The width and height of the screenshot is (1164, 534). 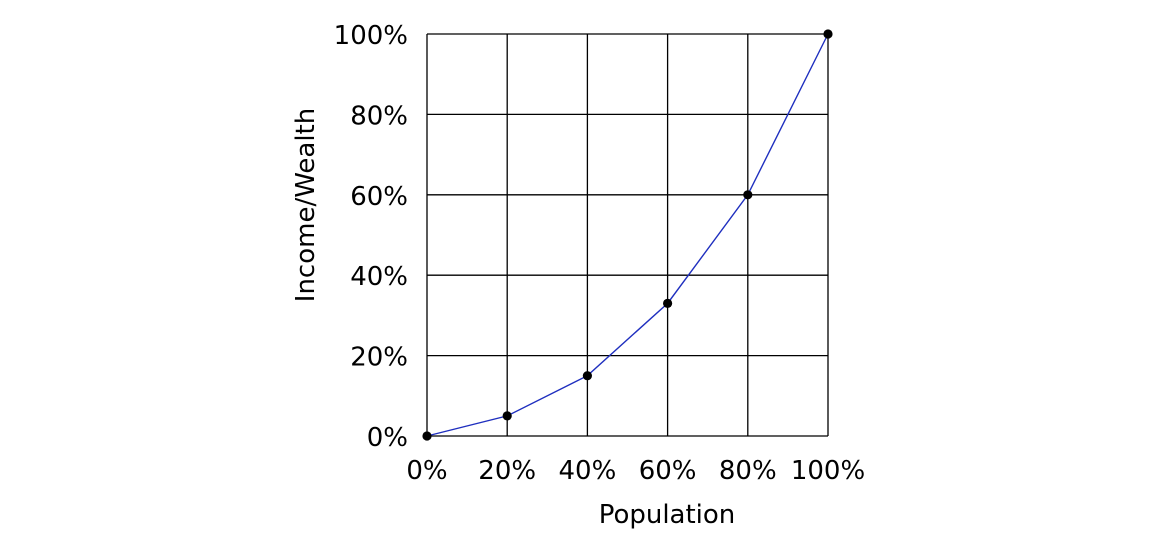 I want to click on x-tick-label: 60%, so click(x=668, y=471).